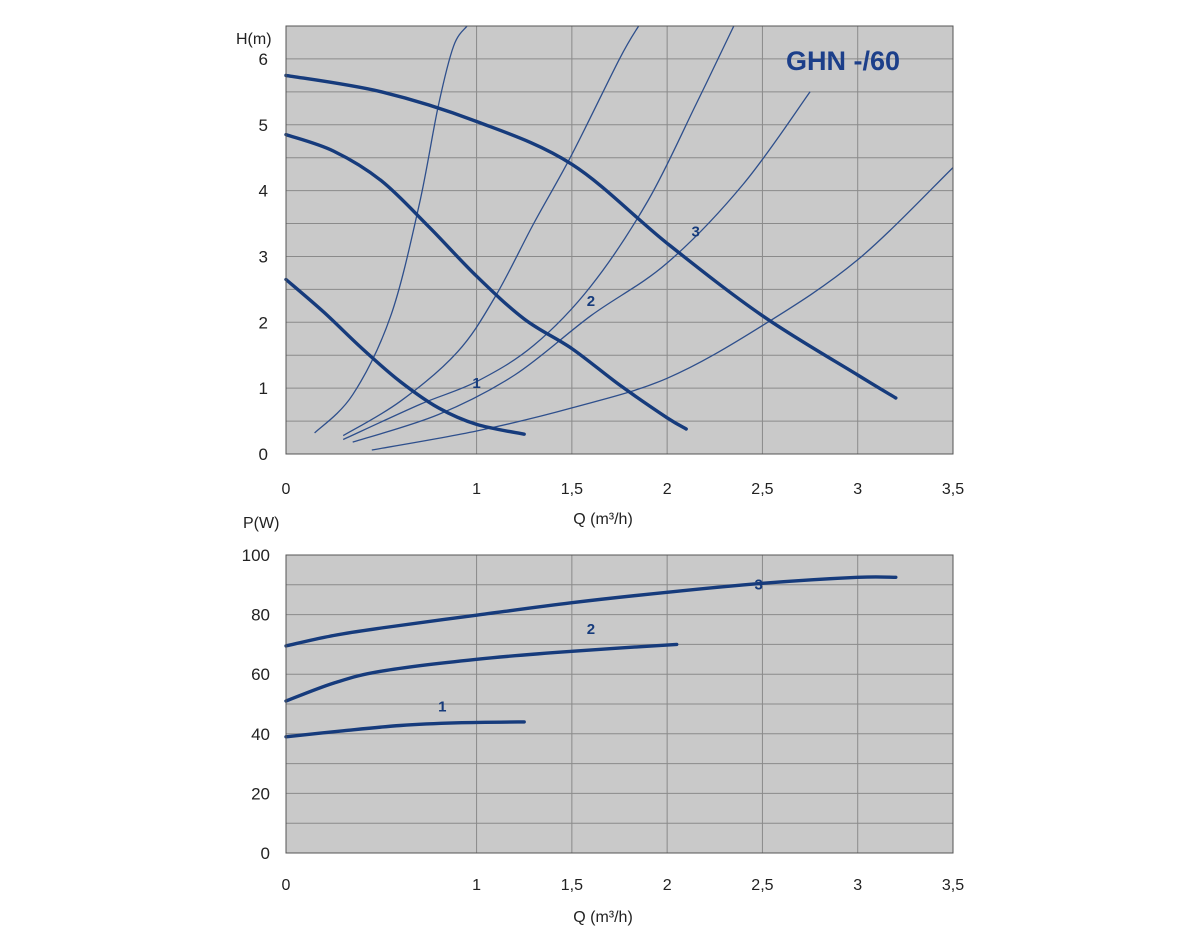 The height and width of the screenshot is (950, 1200). I want to click on power-curves, so click(591, 657).